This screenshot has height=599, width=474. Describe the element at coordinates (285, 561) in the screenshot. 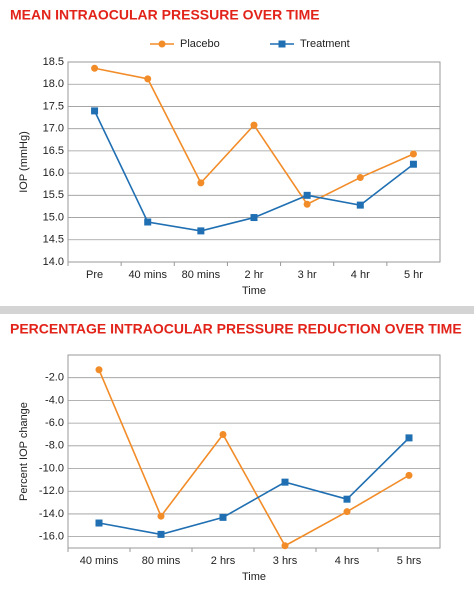

I see `x-tick-label: 3 hrs` at that location.